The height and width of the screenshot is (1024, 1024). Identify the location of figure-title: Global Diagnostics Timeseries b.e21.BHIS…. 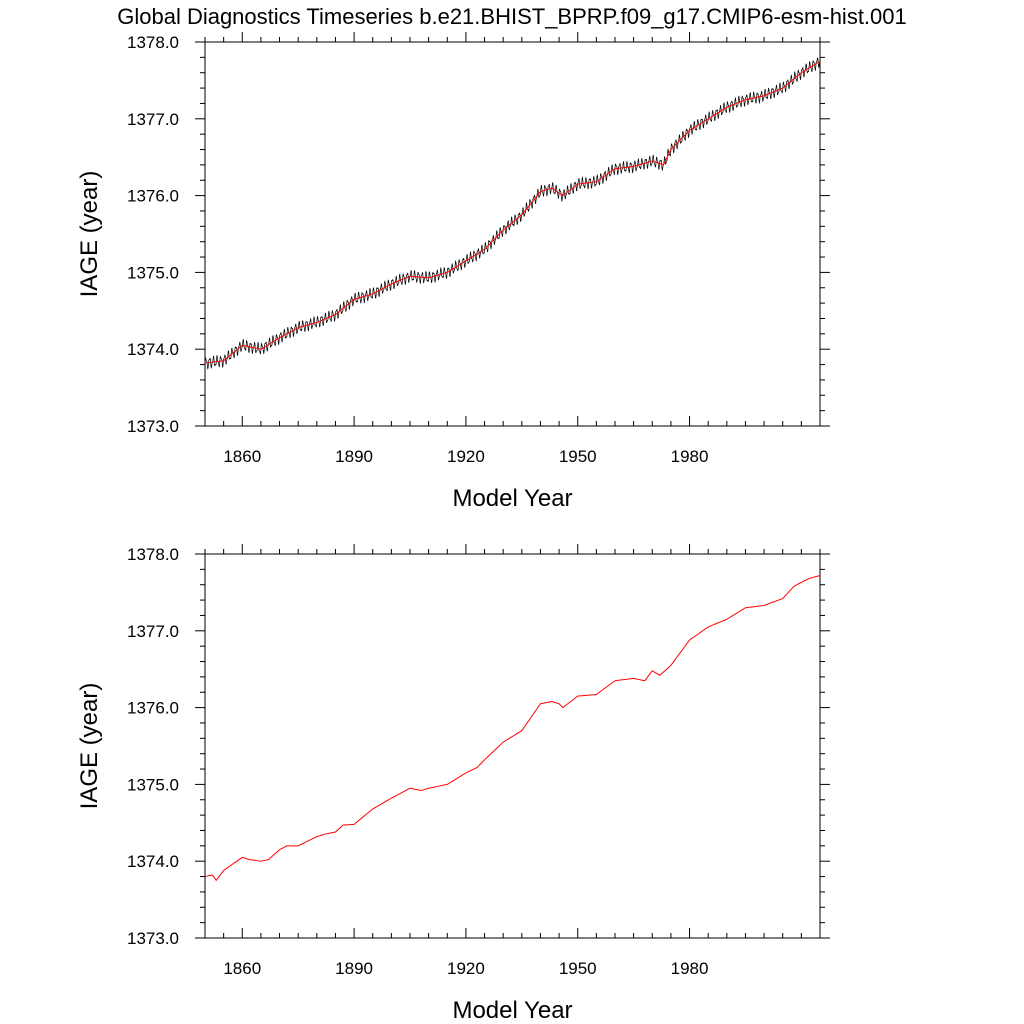
(512, 16).